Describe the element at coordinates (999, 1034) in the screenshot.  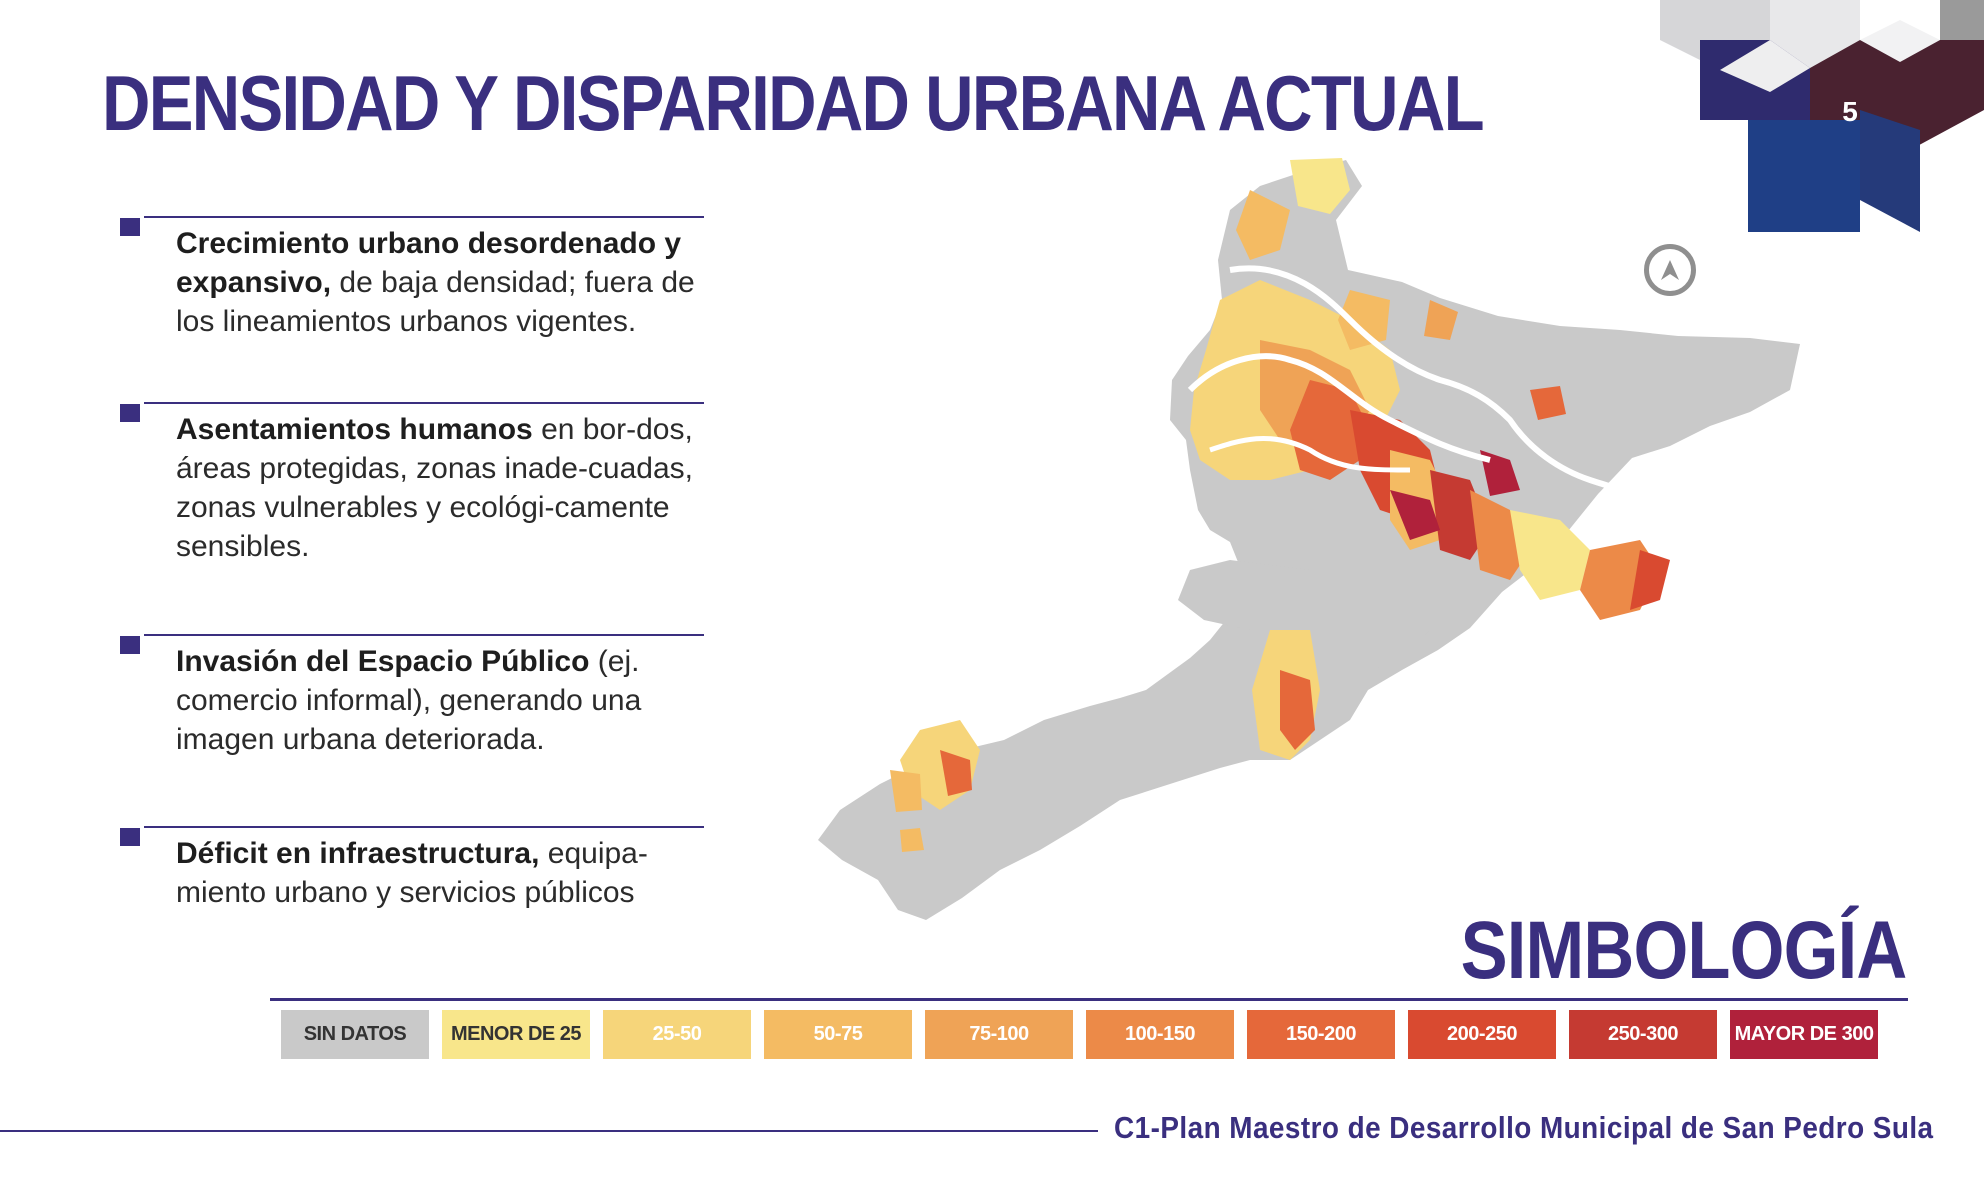
I see `legend-swatch: 75-100` at that location.